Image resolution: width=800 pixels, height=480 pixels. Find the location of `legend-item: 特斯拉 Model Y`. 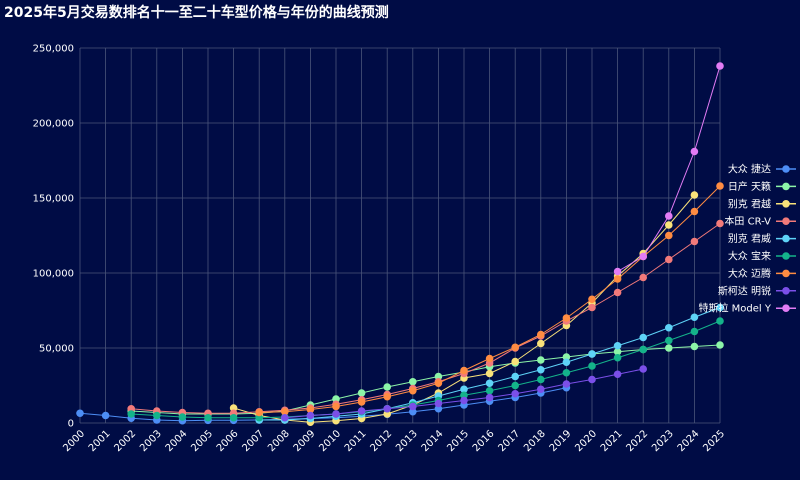

legend-item: 特斯拉 Model Y is located at coordinates (748, 308).